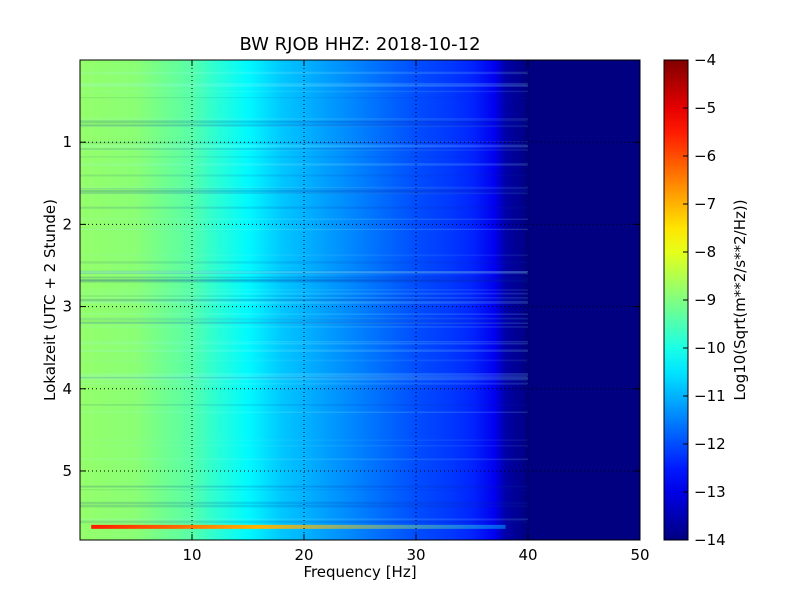 Image resolution: width=800 pixels, height=600 pixels. I want to click on chart-title: BW RJOB HHZ: 2018-10-12, so click(359, 44).